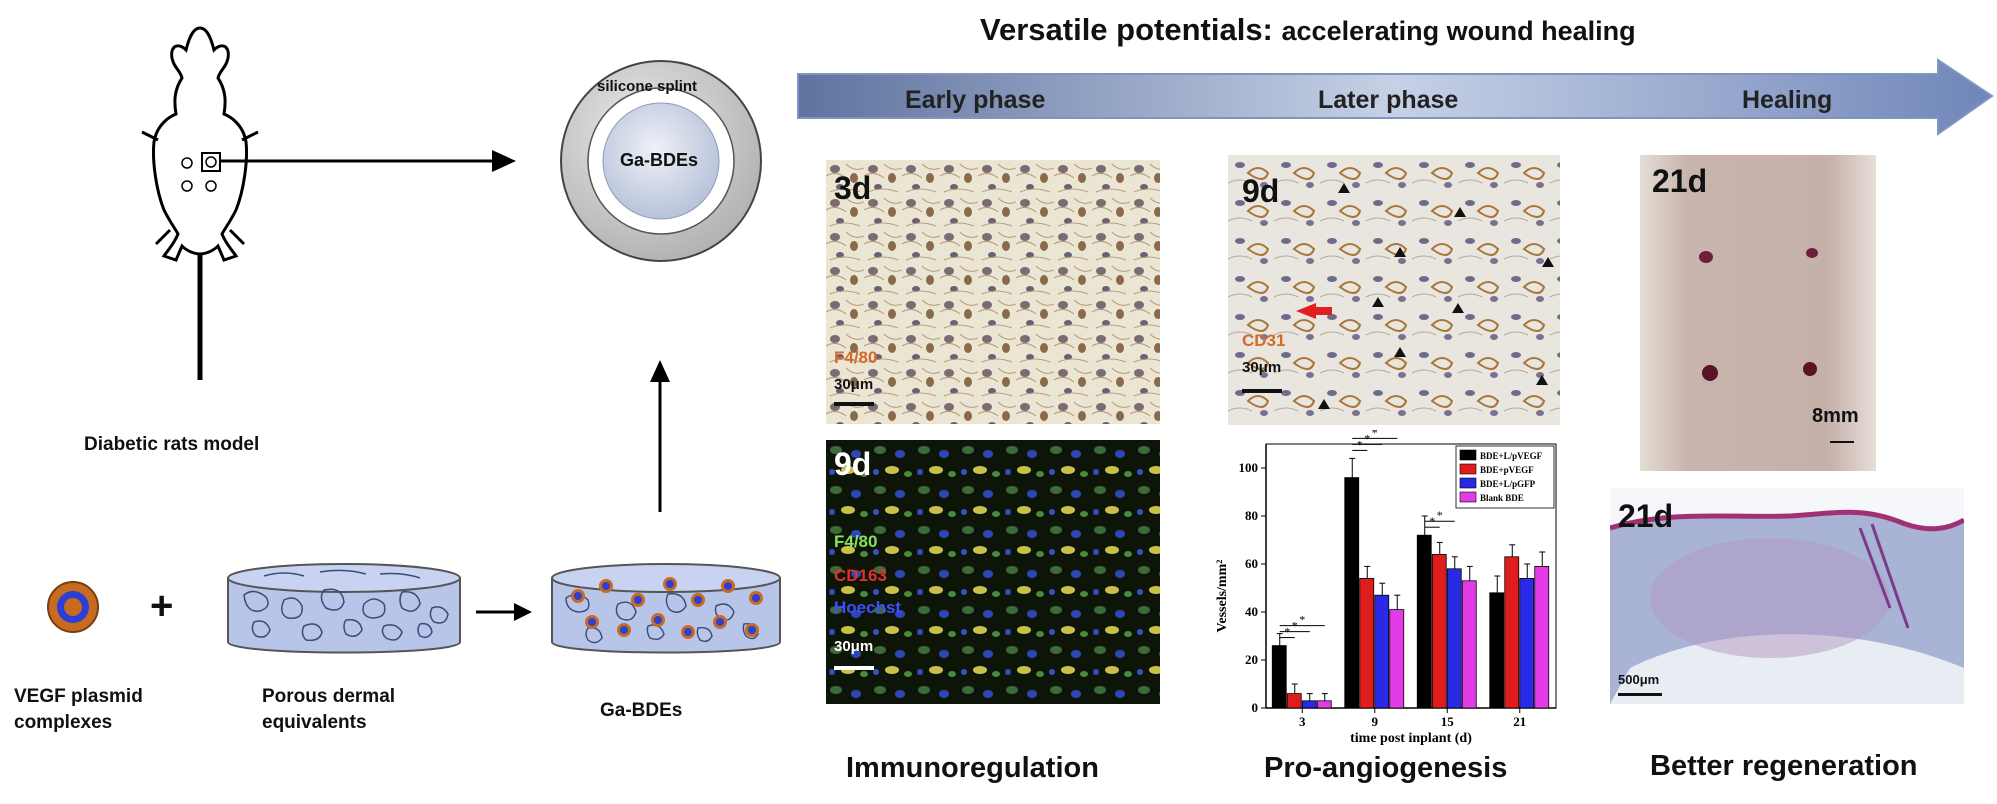  I want to click on panel3-scalebar, so click(1262, 391).